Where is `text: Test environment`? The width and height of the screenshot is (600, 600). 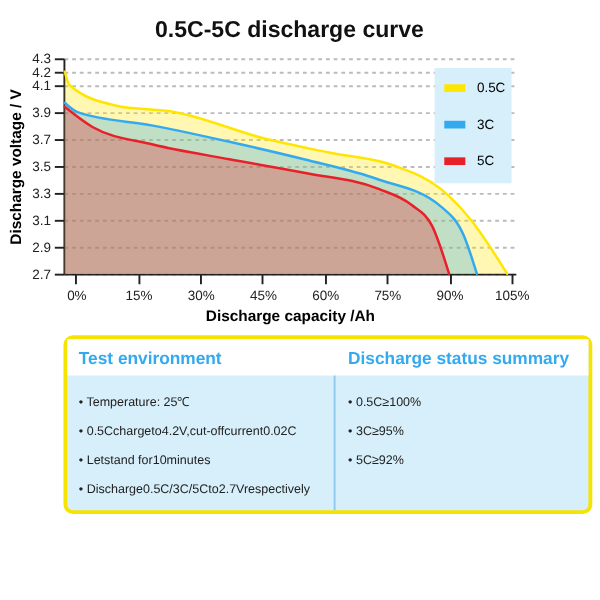 text: Test environment is located at coordinates (150, 358).